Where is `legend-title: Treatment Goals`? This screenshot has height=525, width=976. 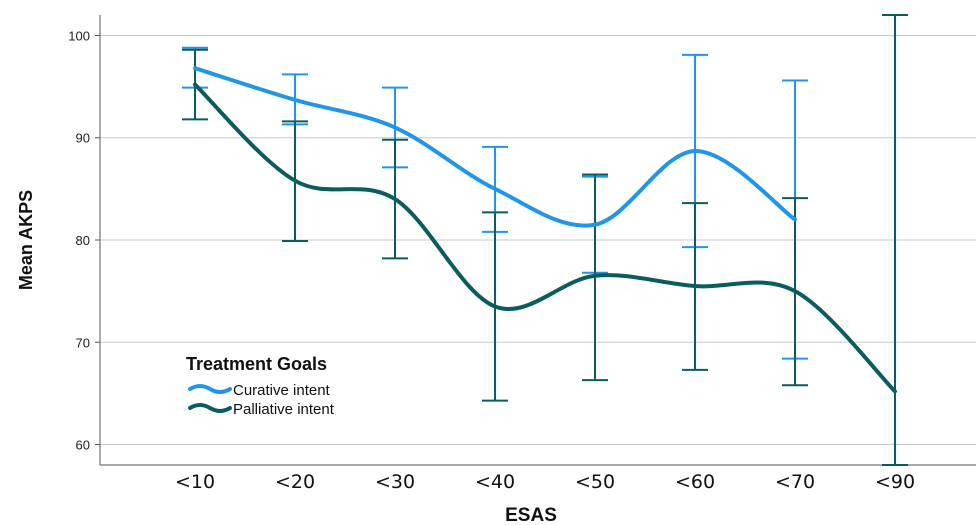 legend-title: Treatment Goals is located at coordinates (256, 364).